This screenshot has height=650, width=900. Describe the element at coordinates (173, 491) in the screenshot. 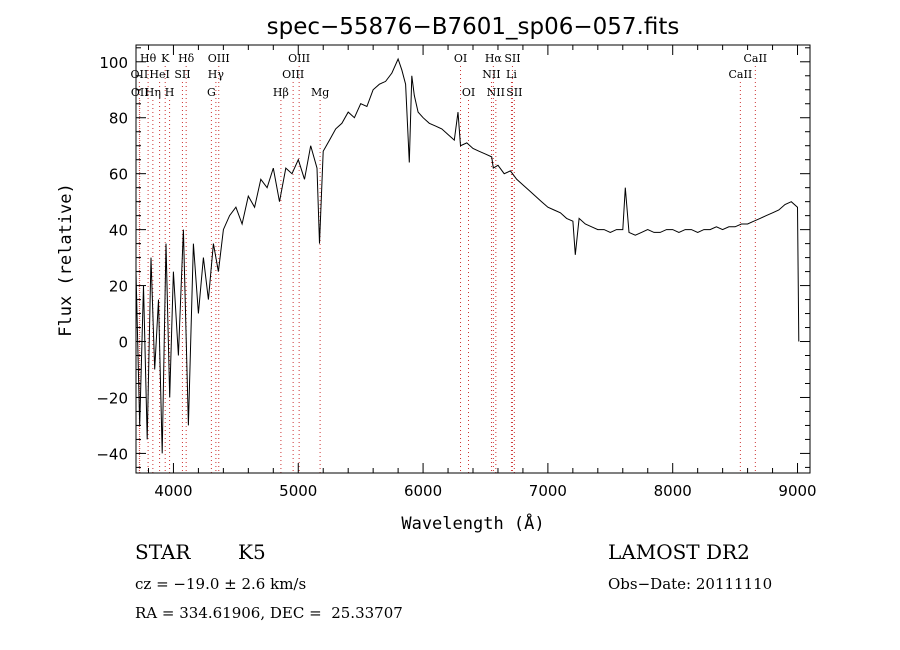

I see `x-tick-label: 4000` at that location.